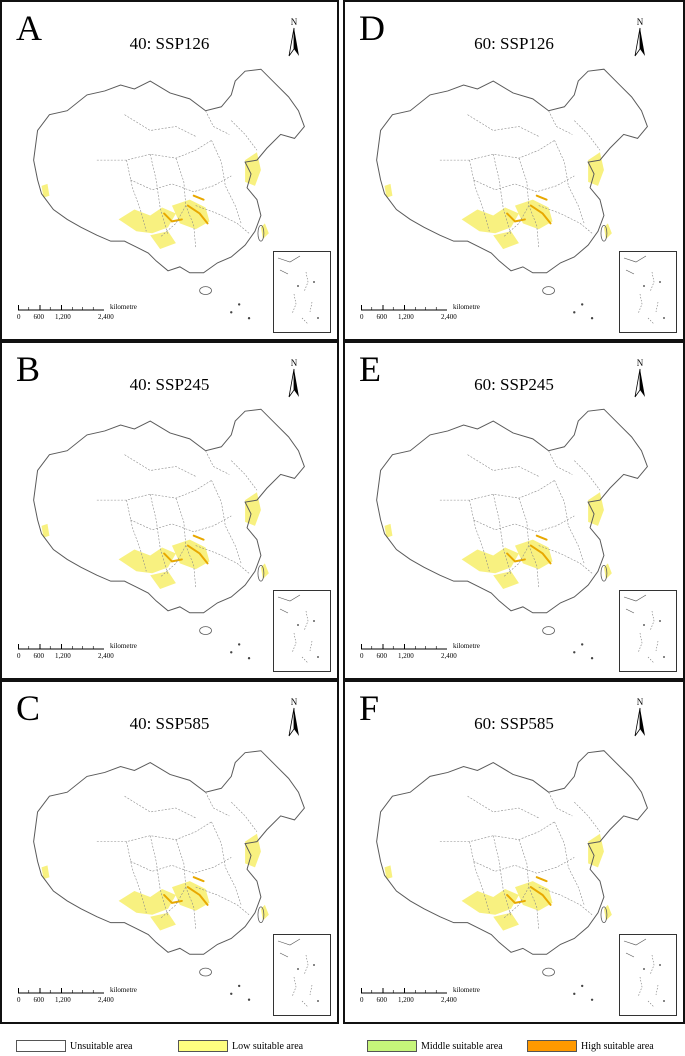  I want to click on panel-title: 60: SSP585, so click(514, 723).